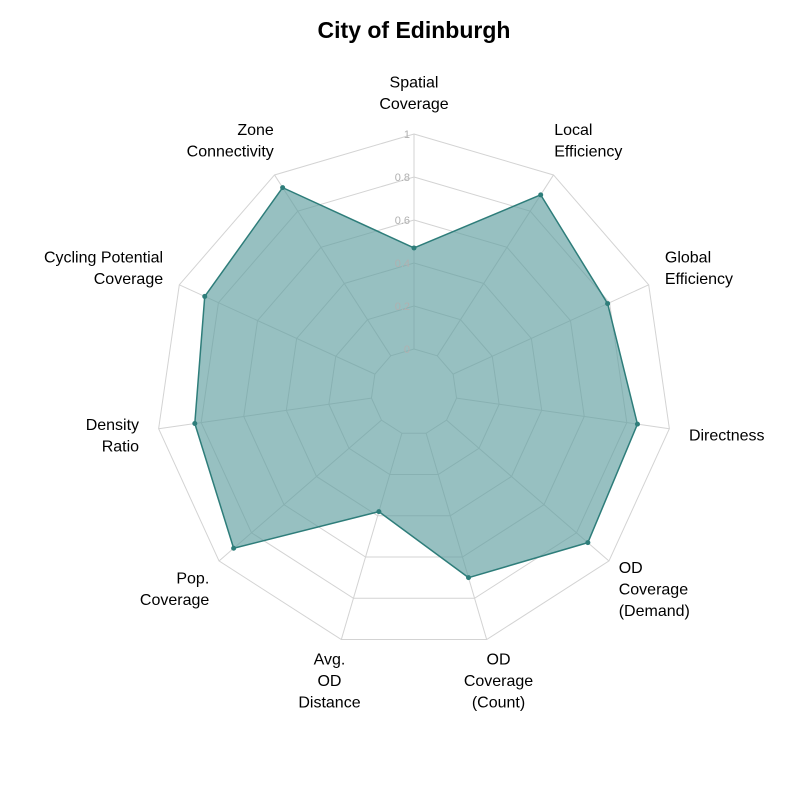 This screenshot has width=800, height=800. Describe the element at coordinates (255, 130) in the screenshot. I see `axis-label-line: Zone` at that location.